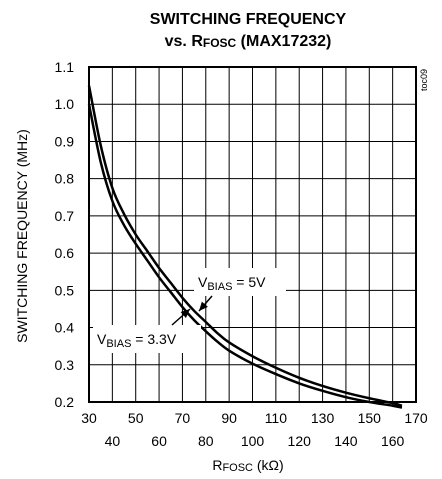  What do you see at coordinates (65, 141) in the screenshot?
I see `y-tick-label: 0.9` at bounding box center [65, 141].